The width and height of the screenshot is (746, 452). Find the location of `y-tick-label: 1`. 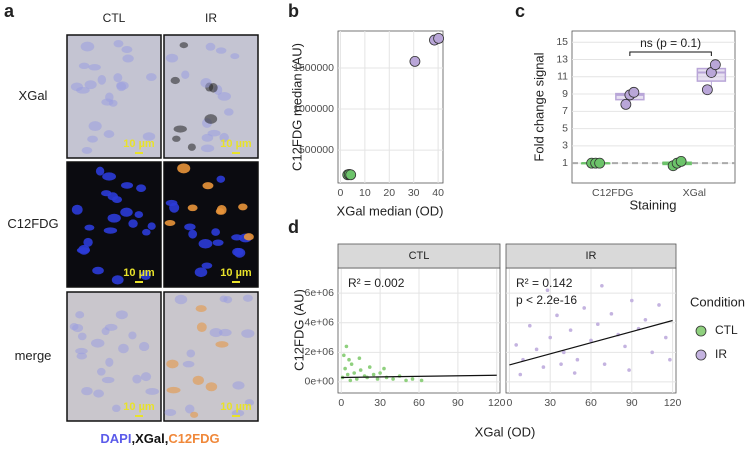

y-tick-label: 1 is located at coordinates (565, 163).